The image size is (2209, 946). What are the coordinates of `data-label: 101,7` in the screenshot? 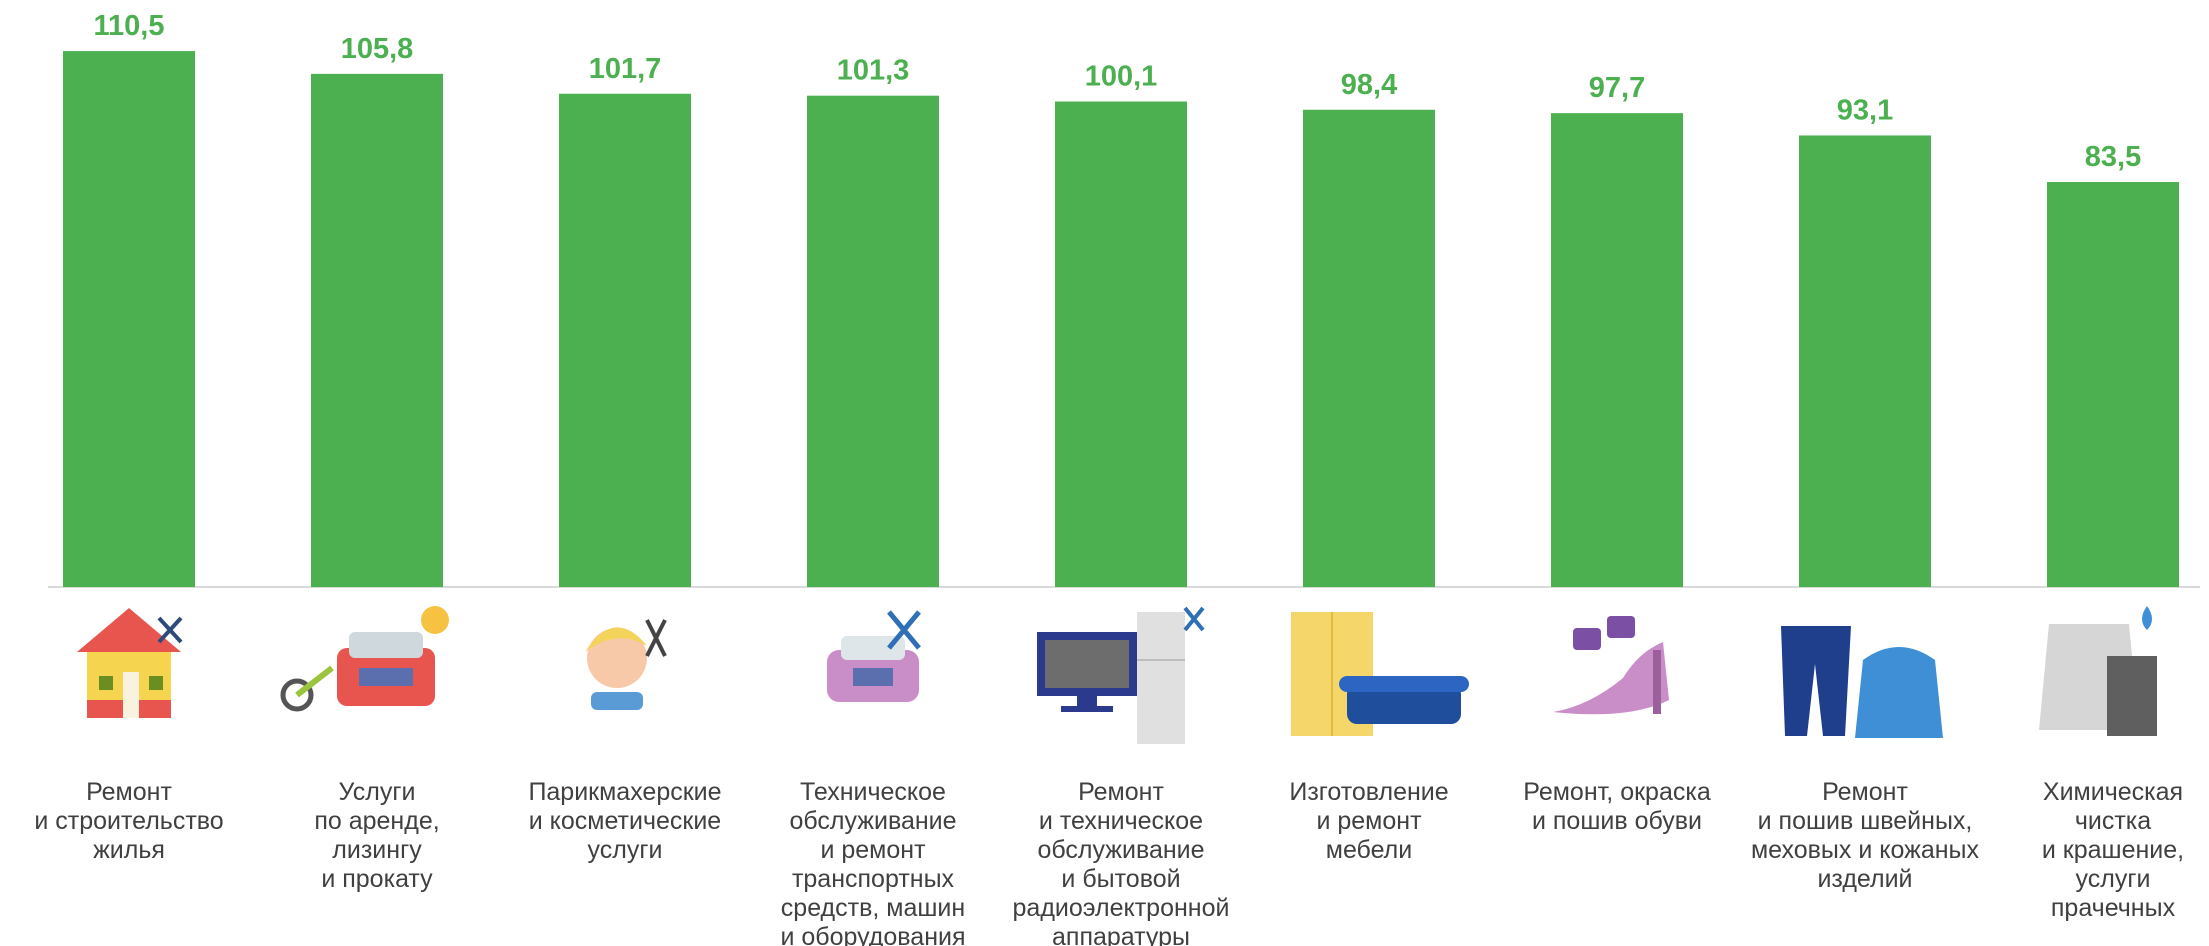 It's located at (625, 69).